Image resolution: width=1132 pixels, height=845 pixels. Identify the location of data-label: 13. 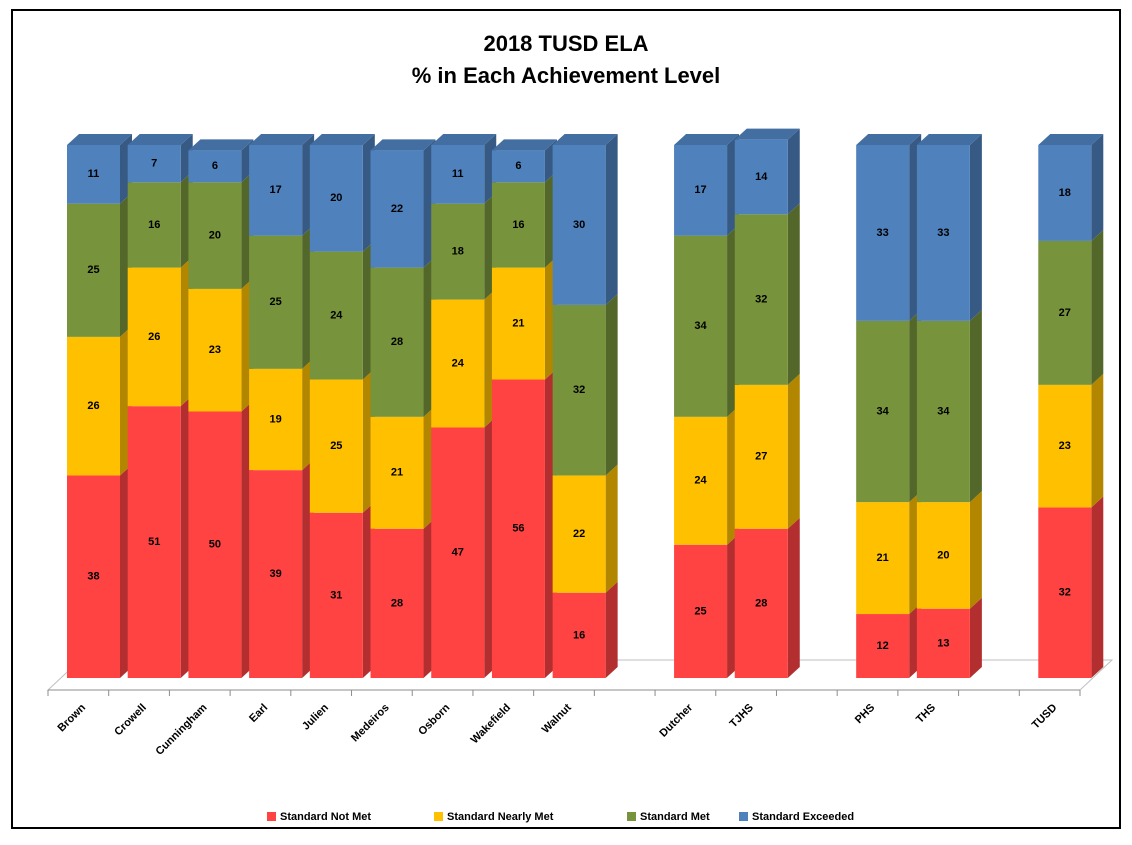
(943, 643).